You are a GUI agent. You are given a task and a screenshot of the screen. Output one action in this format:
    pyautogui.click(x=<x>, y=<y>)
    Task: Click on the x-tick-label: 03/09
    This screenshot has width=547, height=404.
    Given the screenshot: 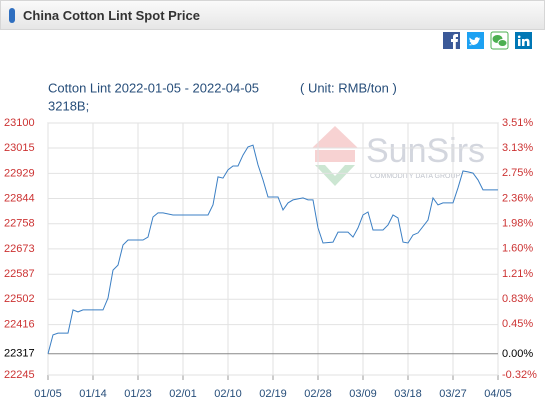 What is the action you would take?
    pyautogui.click(x=363, y=394)
    